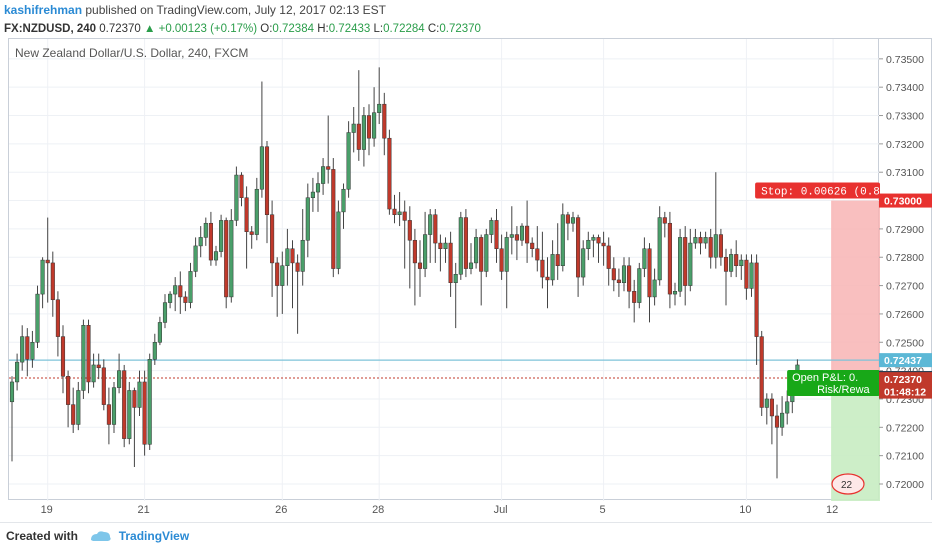 The height and width of the screenshot is (551, 932). I want to click on up-arrow-icon: ▲, so click(150, 29).